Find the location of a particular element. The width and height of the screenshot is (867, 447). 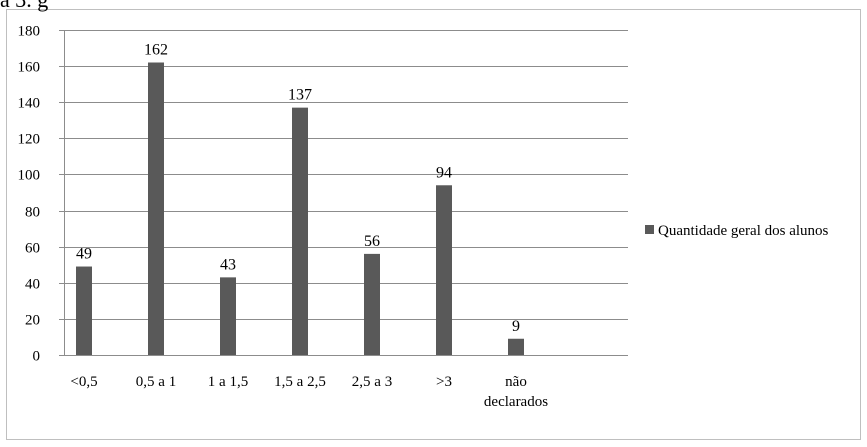

x-category-label: >3 is located at coordinates (444, 382).